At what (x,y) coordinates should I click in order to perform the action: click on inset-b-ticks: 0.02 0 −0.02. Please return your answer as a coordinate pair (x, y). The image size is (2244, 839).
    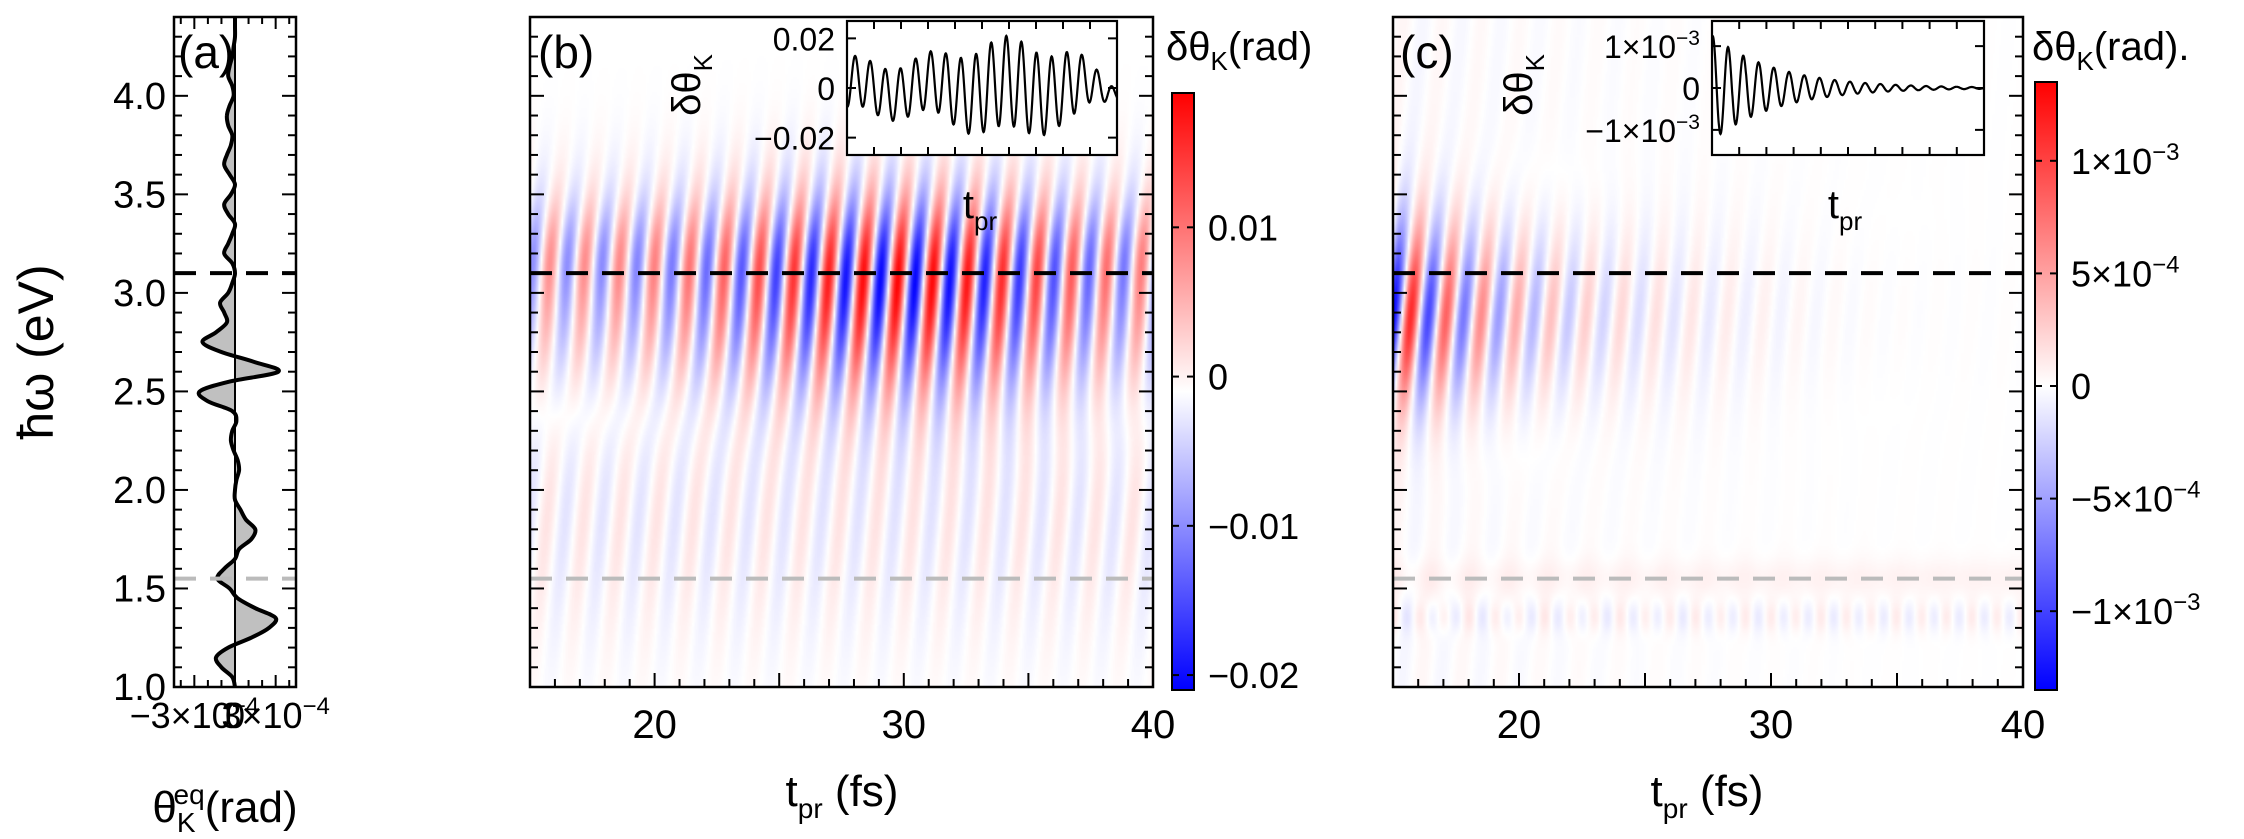
    Looking at the image, I should click on (935, 89).